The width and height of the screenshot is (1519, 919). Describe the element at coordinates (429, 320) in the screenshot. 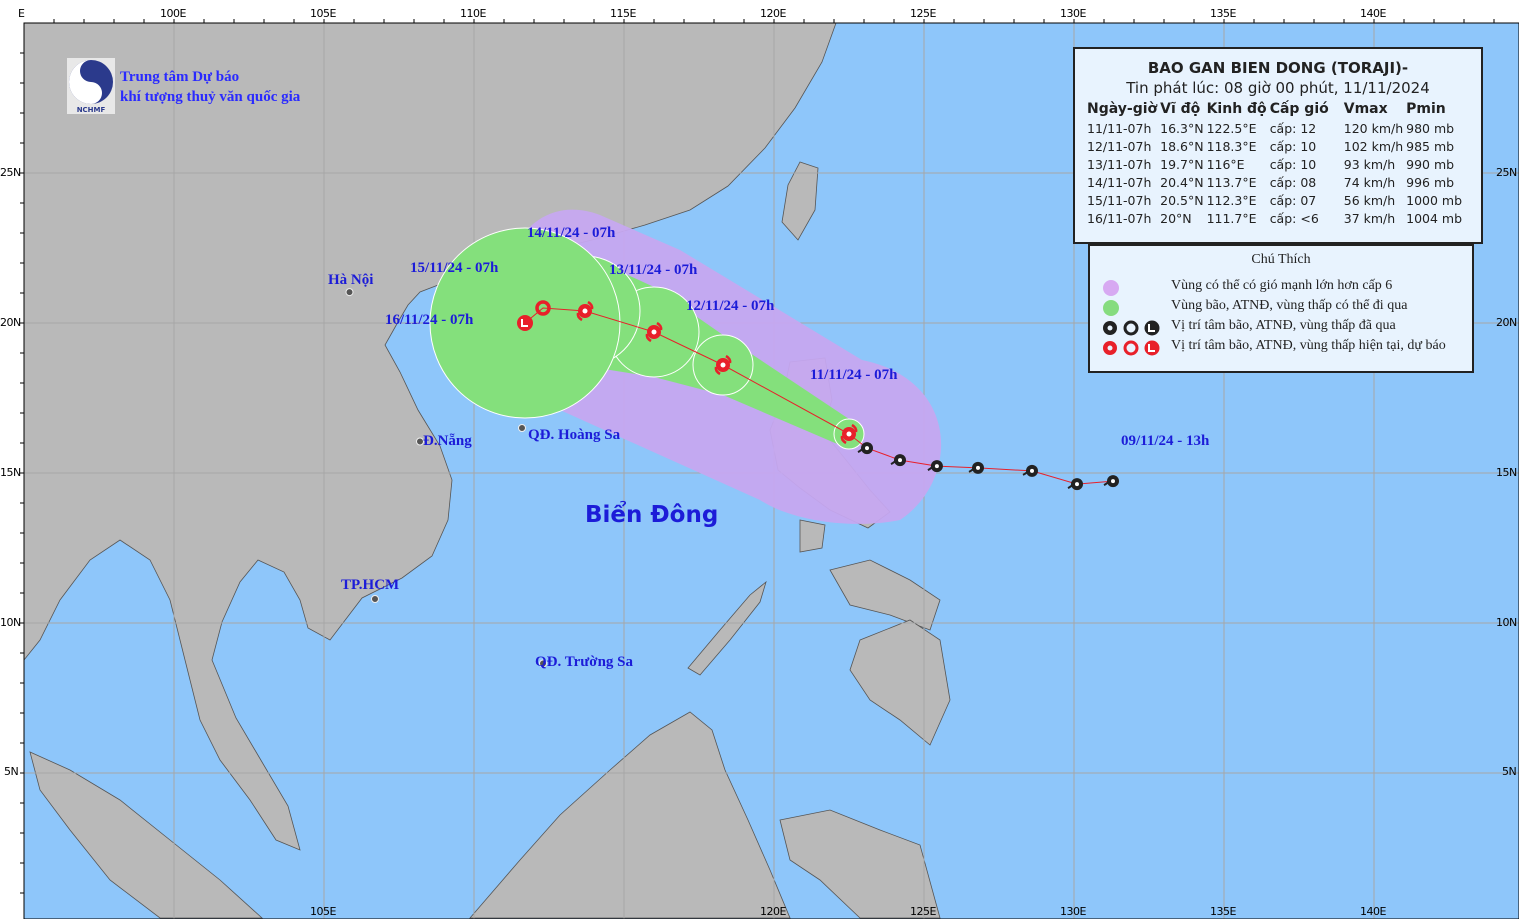

I see `track-label: 16/11/24 - 07h` at that location.